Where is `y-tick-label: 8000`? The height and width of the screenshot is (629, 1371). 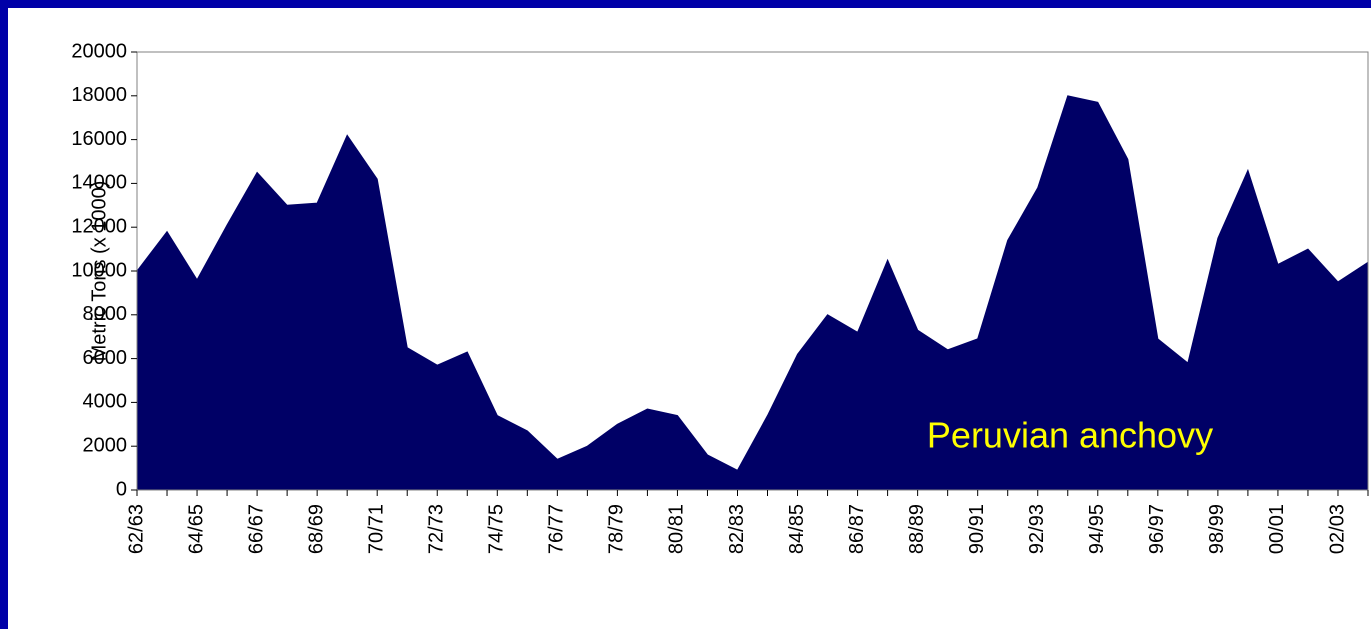 y-tick-label: 8000 is located at coordinates (105, 314).